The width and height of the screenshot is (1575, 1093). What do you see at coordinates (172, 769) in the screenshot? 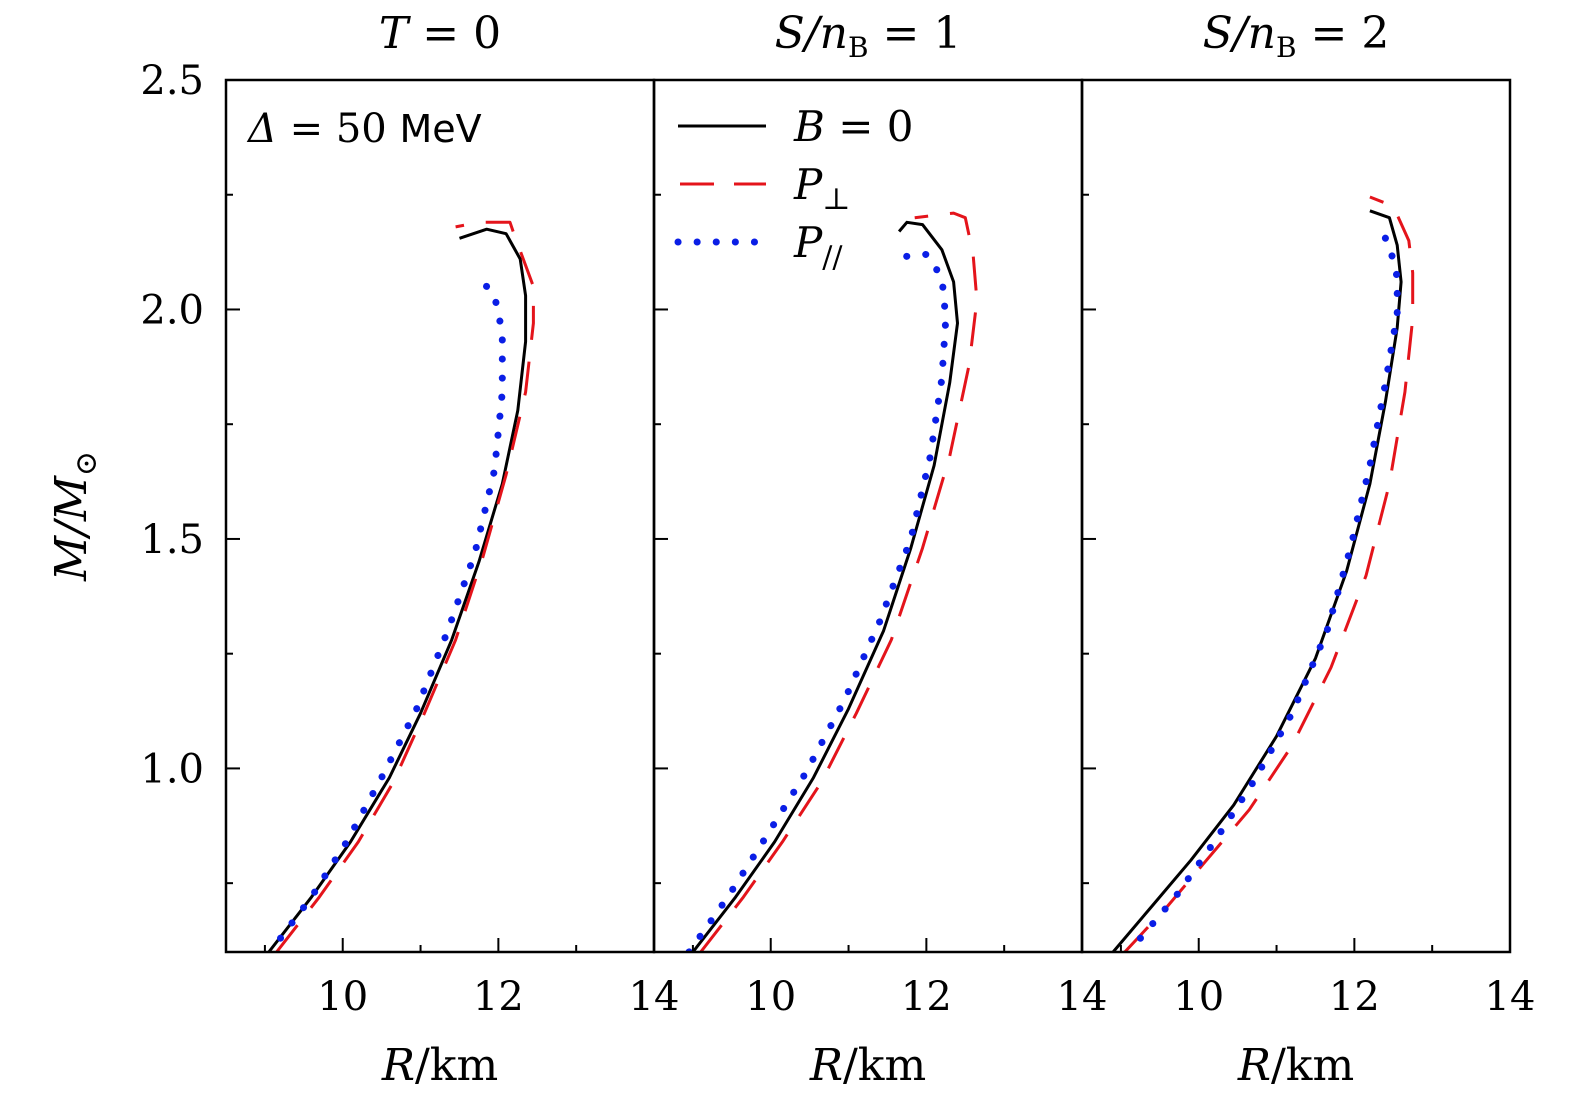
I see `y-tick-label: 1.0` at bounding box center [172, 769].